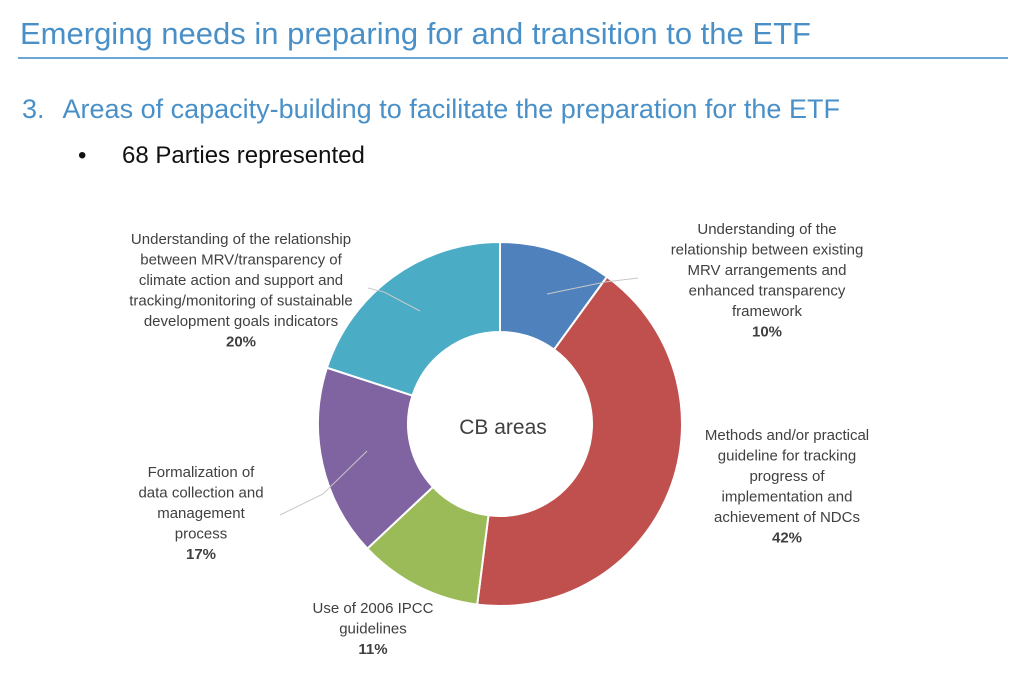 The height and width of the screenshot is (682, 1024). I want to click on slice-label-line: implementation and, so click(787, 497).